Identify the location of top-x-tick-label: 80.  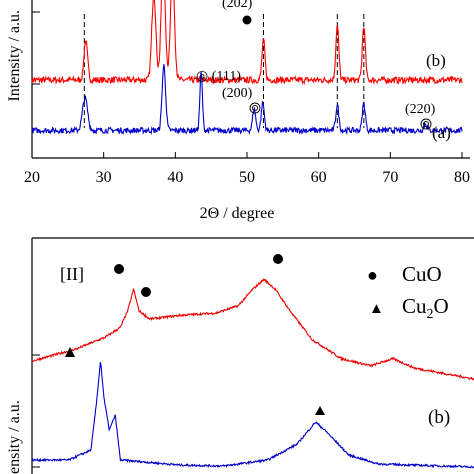
(462, 177).